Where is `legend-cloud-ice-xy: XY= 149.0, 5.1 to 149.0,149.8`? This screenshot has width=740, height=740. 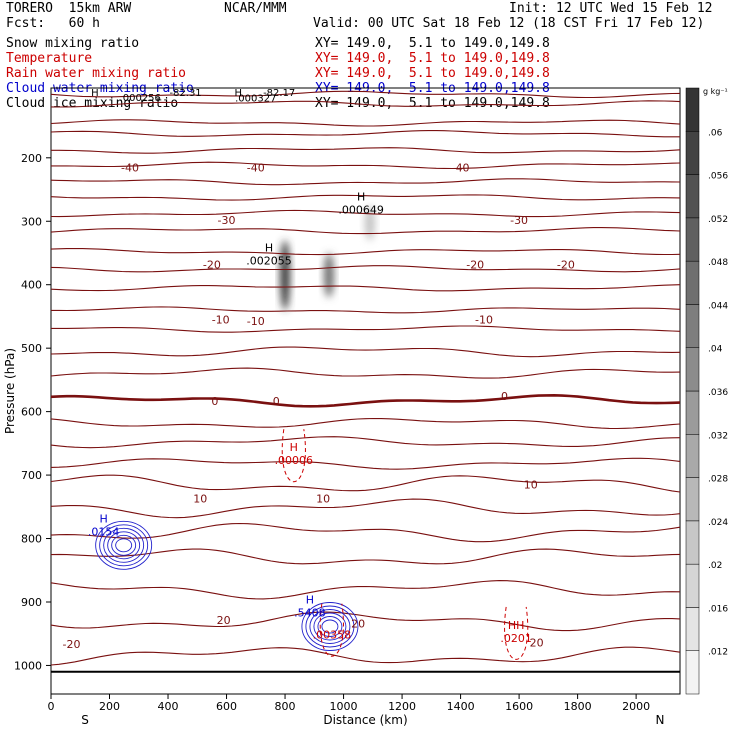 legend-cloud-ice-xy: XY= 149.0, 5.1 to 149.0,149.8 is located at coordinates (432, 103).